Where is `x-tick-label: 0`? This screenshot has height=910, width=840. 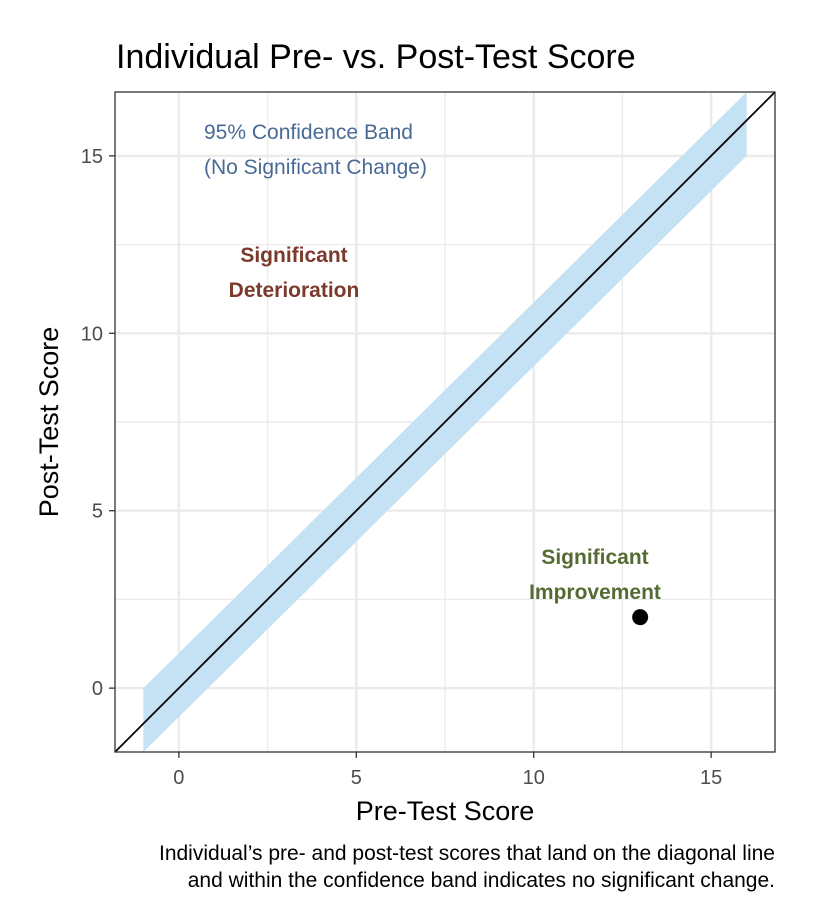
x-tick-label: 0 is located at coordinates (178, 778).